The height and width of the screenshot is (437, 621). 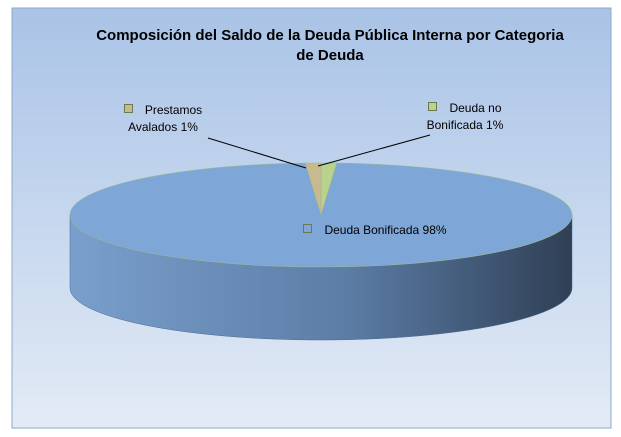 I want to click on category-label: Deuda no Bonificada, so click(x=464, y=116).